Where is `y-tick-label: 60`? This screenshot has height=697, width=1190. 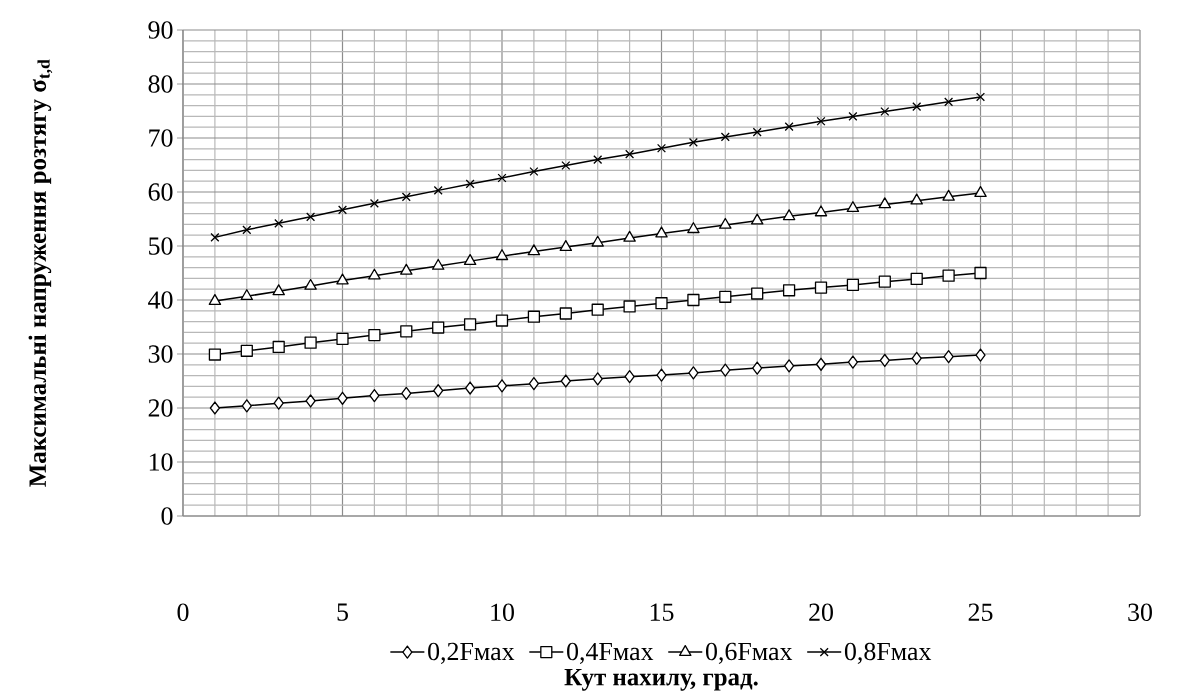
y-tick-label: 60 is located at coordinates (160, 192).